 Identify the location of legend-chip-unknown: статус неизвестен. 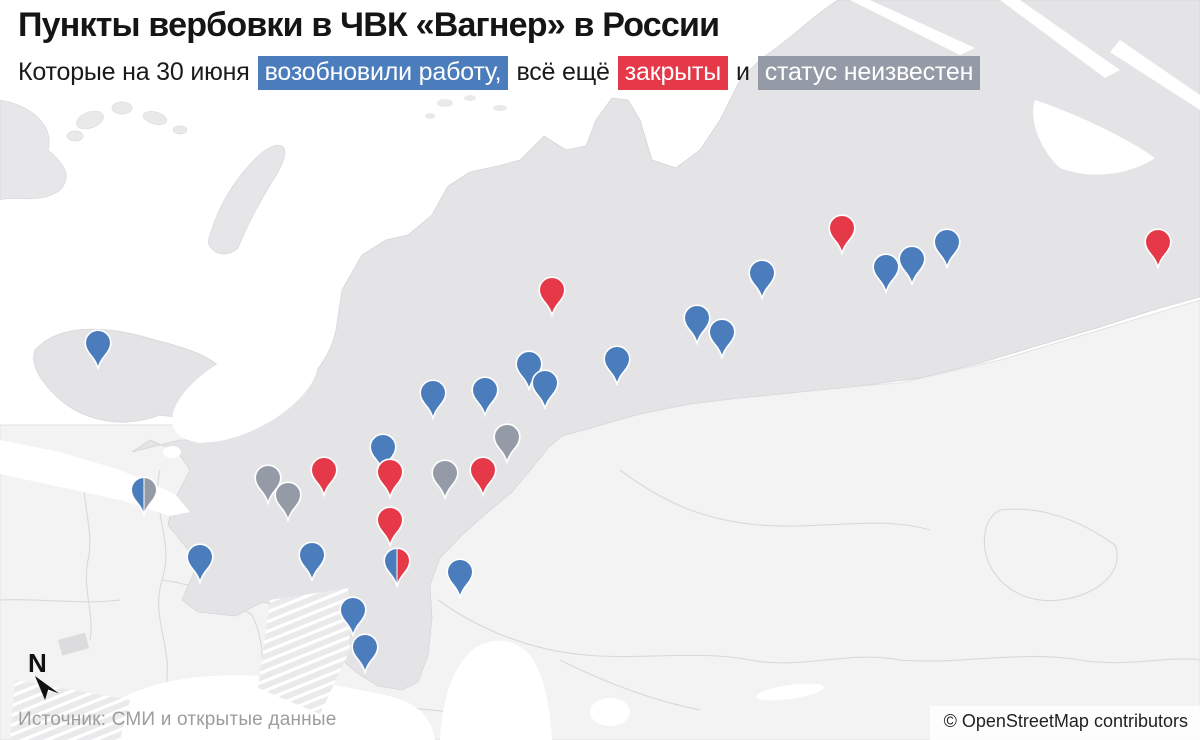
(869, 72).